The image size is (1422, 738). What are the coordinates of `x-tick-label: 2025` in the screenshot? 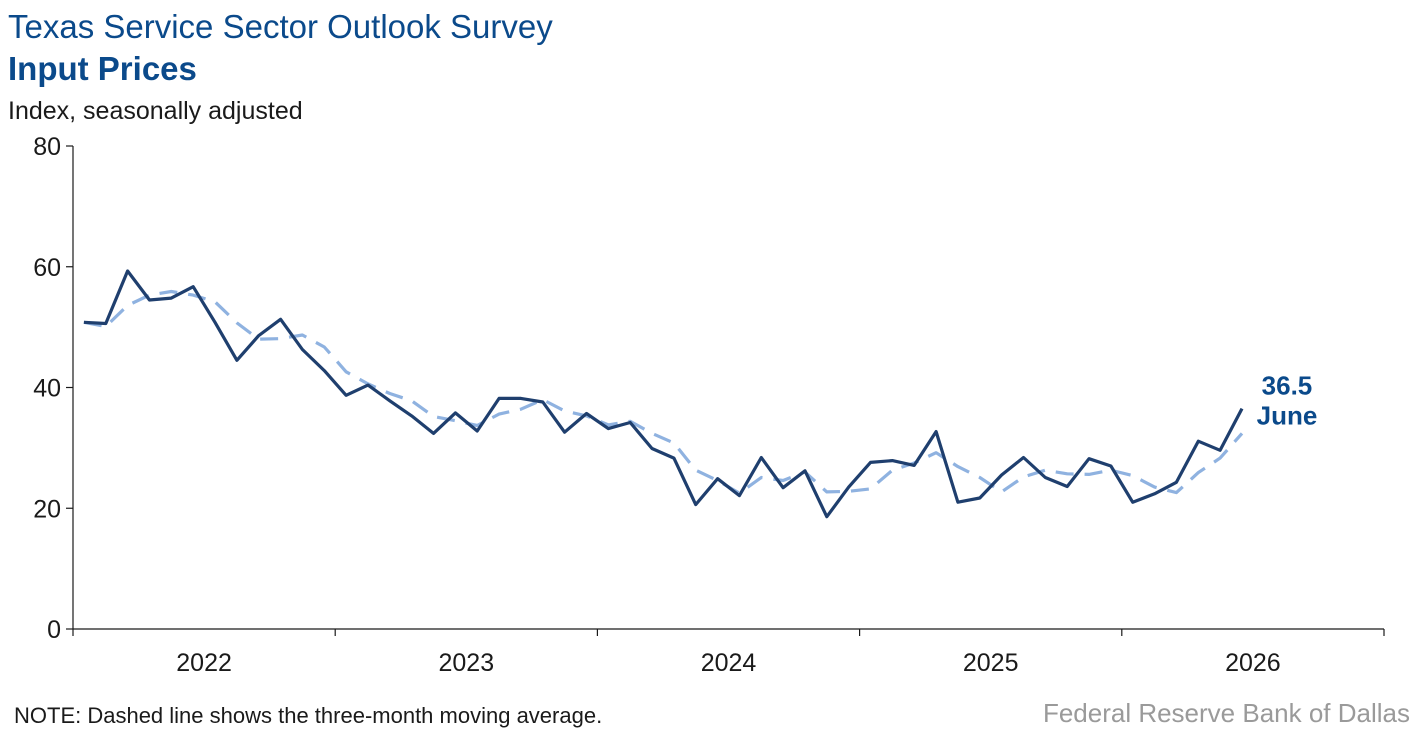 It's located at (991, 663).